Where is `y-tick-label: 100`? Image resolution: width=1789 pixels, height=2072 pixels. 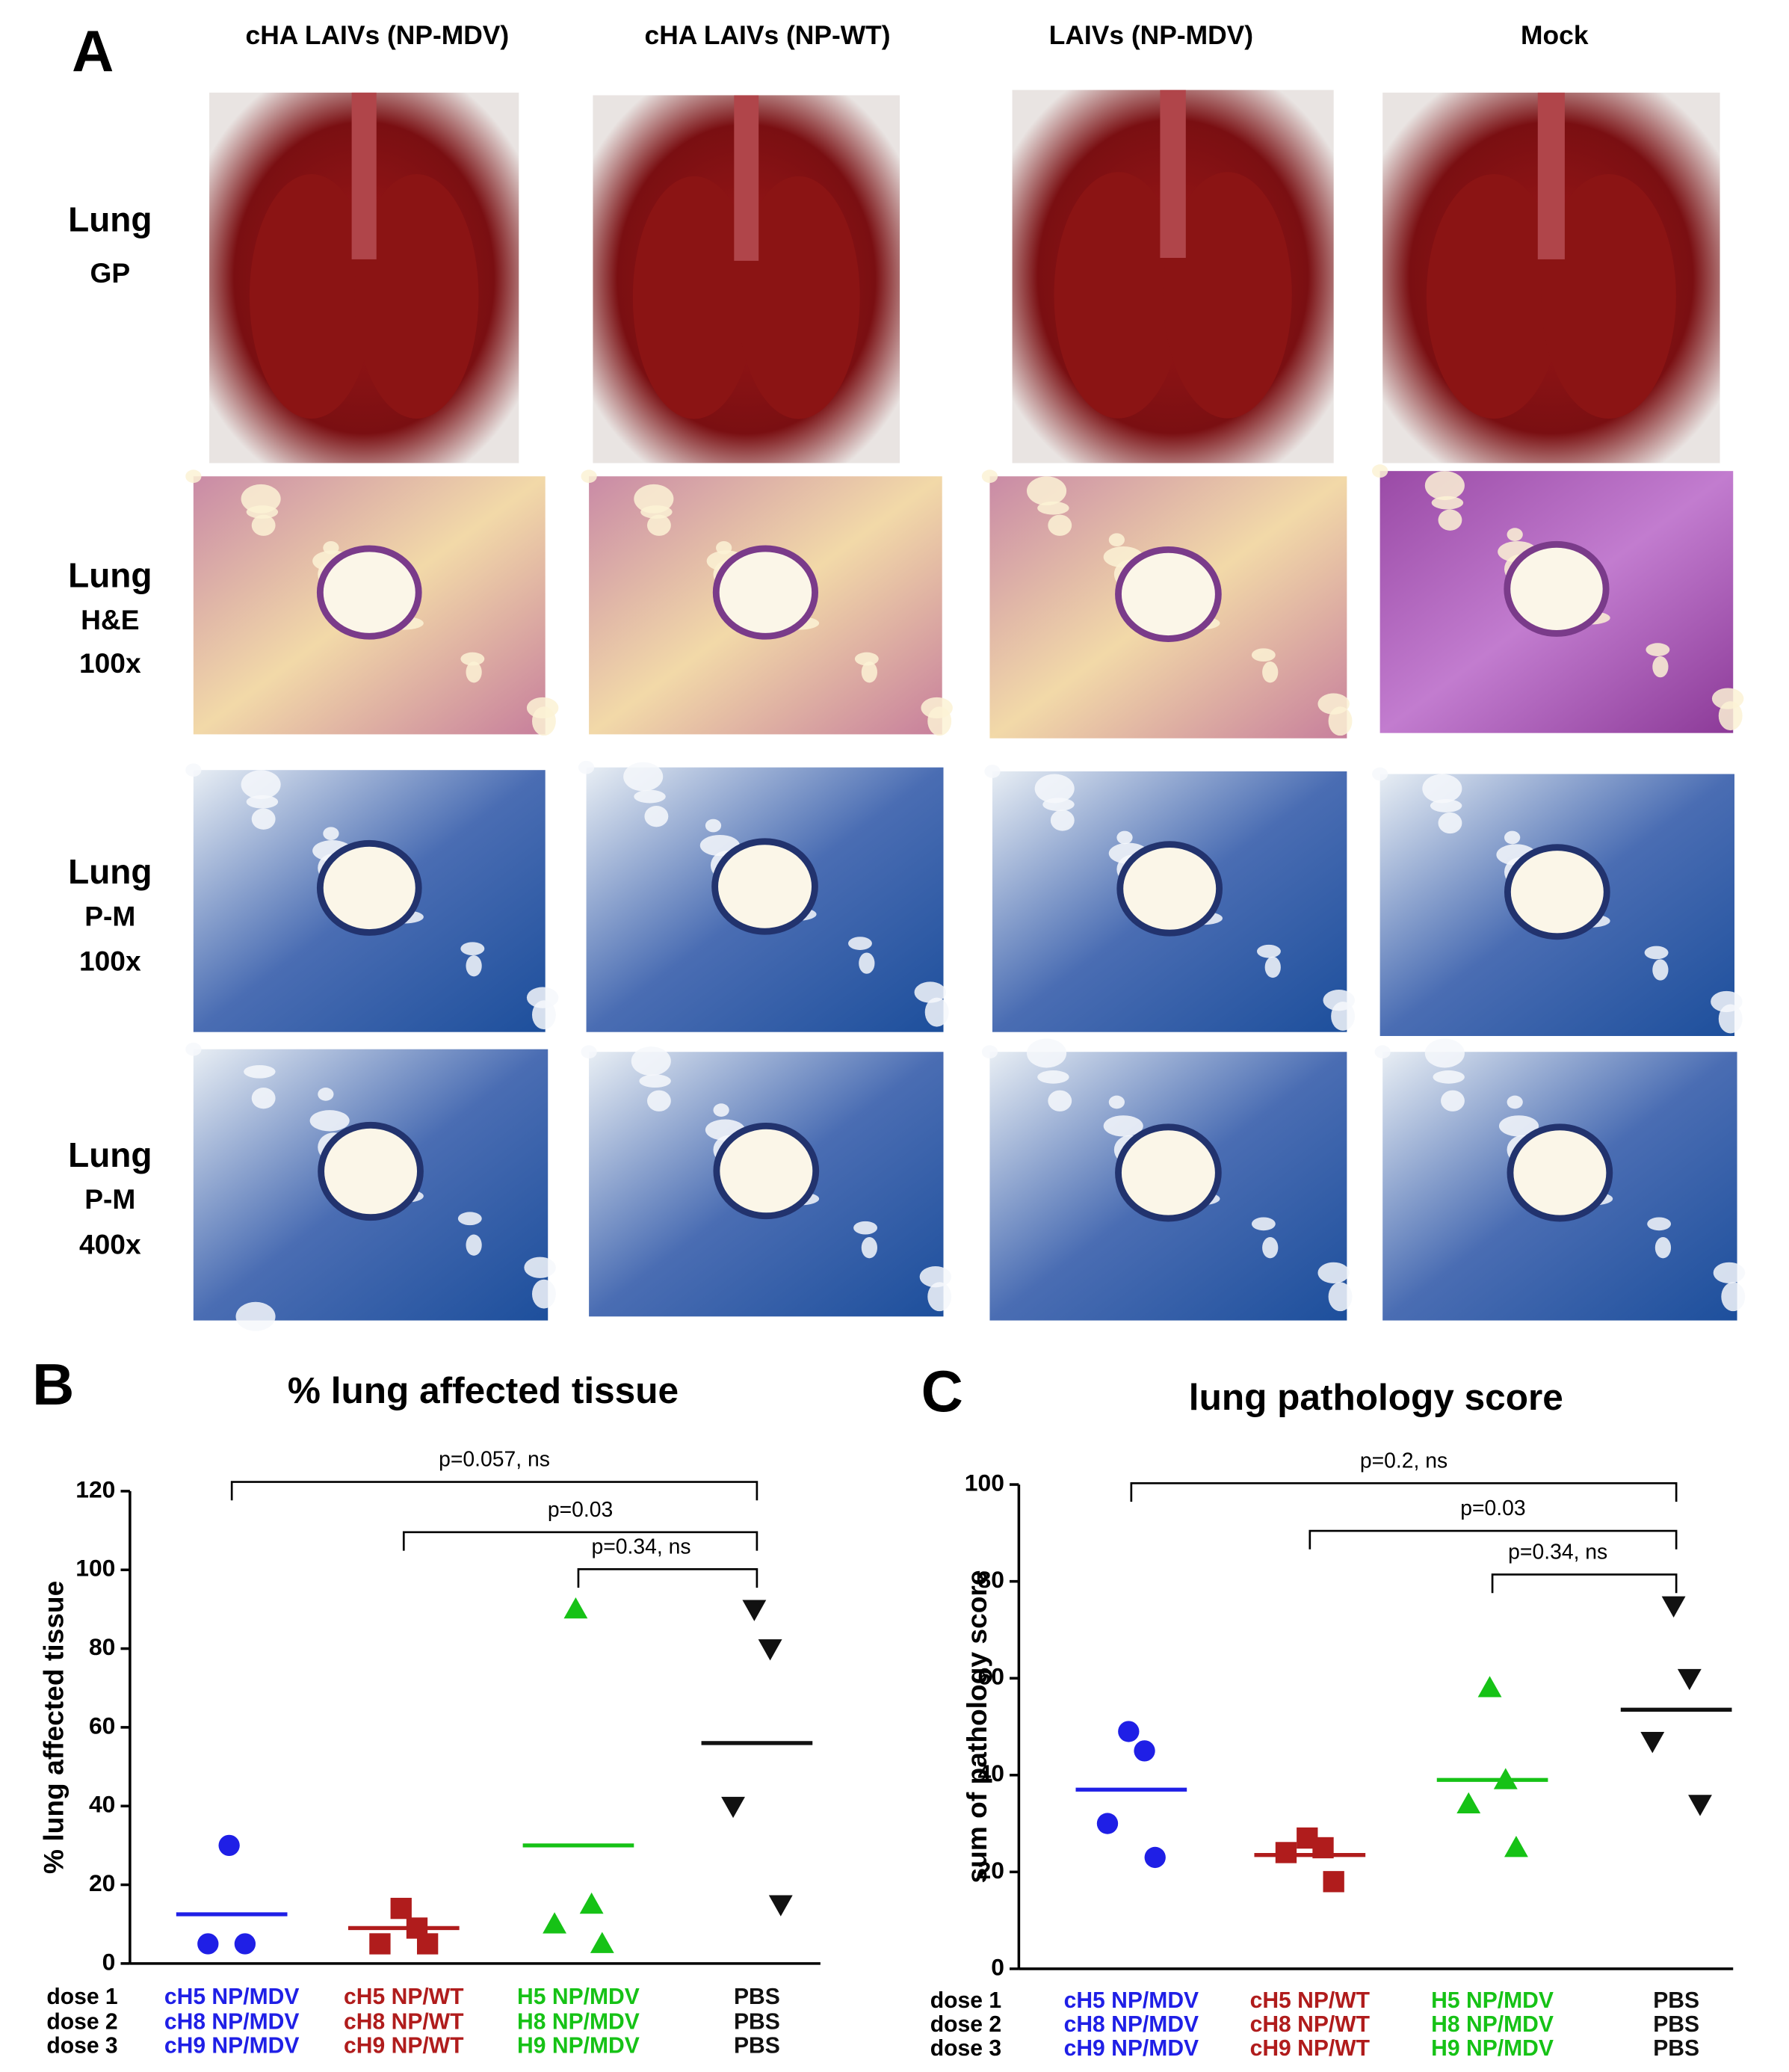
y-tick-label: 100 is located at coordinates (95, 1569).